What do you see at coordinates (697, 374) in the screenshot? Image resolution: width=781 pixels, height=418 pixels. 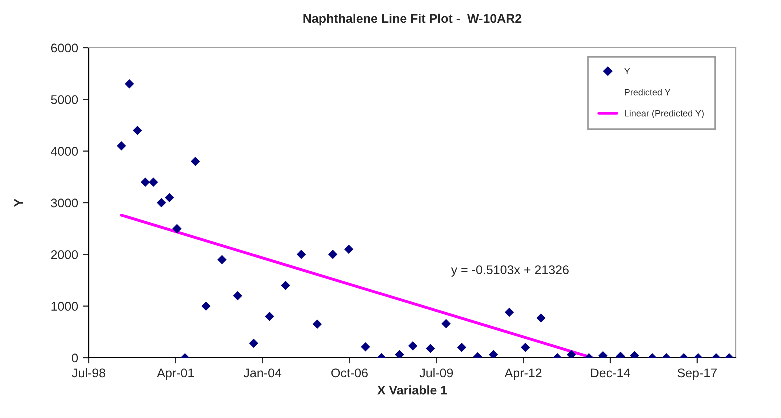 I see `x-tick-label: Sep-17` at bounding box center [697, 374].